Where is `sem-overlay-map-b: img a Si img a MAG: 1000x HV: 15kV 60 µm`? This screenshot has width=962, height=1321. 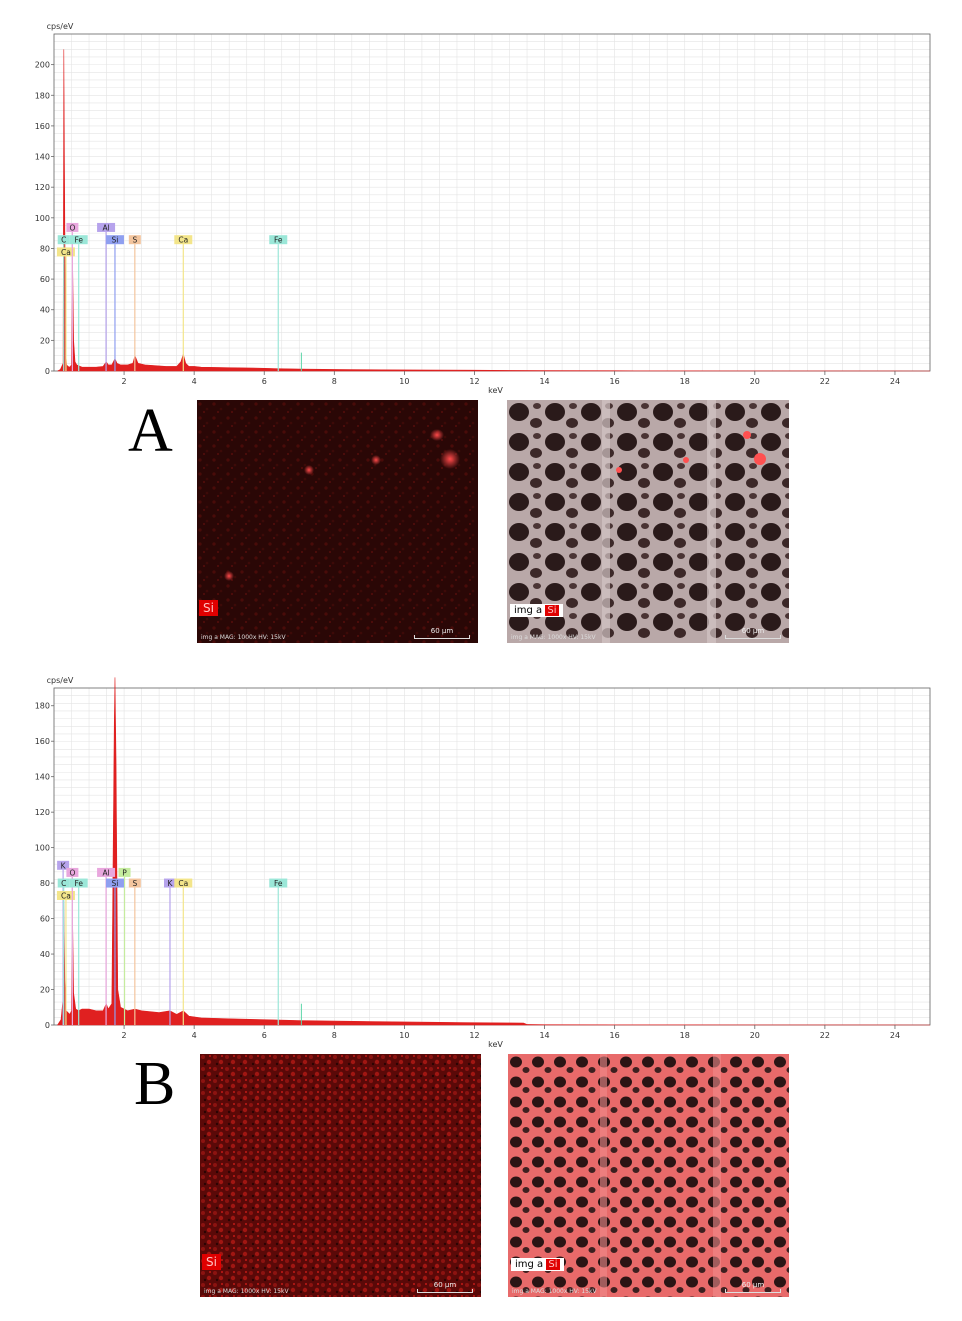 sem-overlay-map-b: img a Si img a MAG: 1000x HV: 15kV 60 µm is located at coordinates (648, 1175).